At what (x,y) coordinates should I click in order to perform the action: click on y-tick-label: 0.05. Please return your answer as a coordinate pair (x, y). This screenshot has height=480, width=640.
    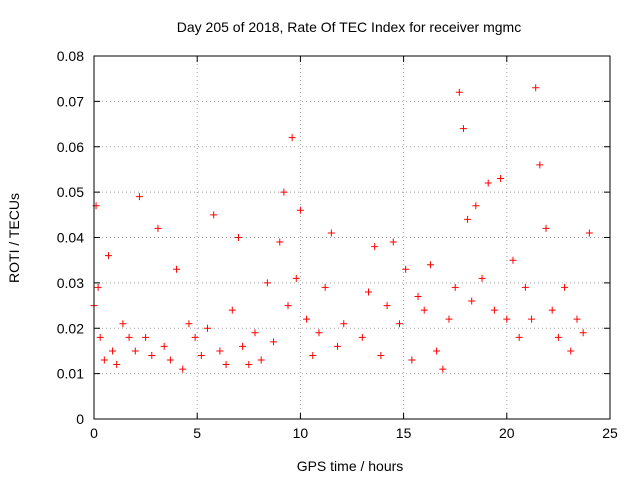
    Looking at the image, I should click on (70, 192).